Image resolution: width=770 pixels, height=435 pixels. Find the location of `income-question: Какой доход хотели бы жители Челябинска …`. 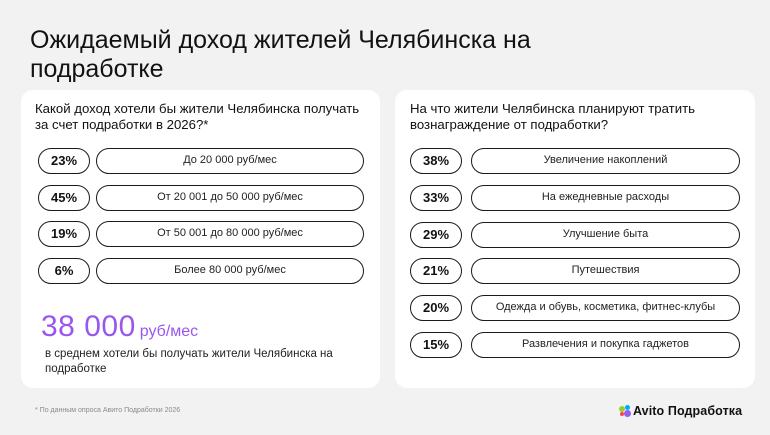

income-question: Какой доход хотели бы жители Челябинска … is located at coordinates (197, 116).